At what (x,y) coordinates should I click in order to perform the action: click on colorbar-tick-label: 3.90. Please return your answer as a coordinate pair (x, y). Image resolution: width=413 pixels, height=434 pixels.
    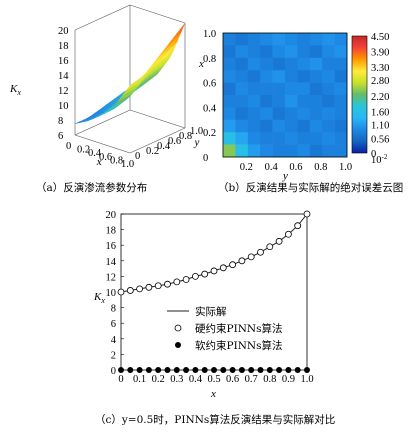
    Looking at the image, I should click on (380, 53).